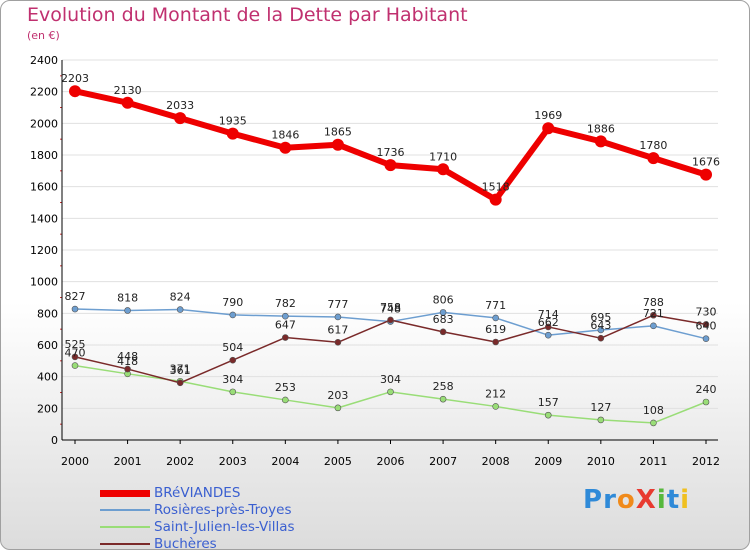 This screenshot has height=553, width=750. I want to click on x-tick-label: 2006, so click(391, 461).